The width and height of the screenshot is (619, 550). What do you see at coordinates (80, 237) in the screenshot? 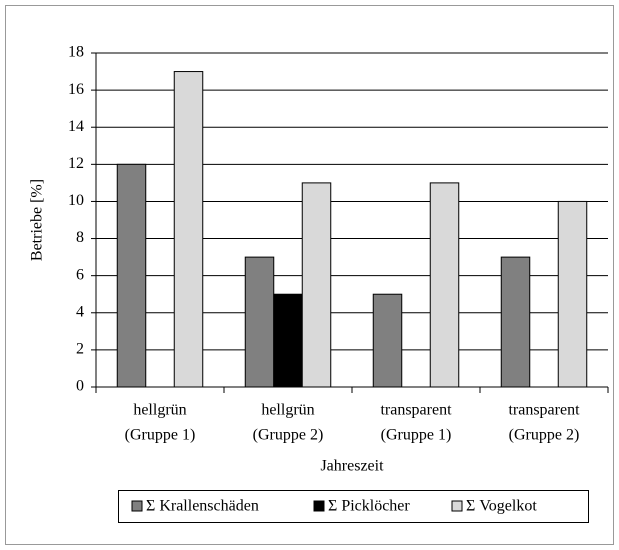
I see `y-tick-label: 8` at bounding box center [80, 237].